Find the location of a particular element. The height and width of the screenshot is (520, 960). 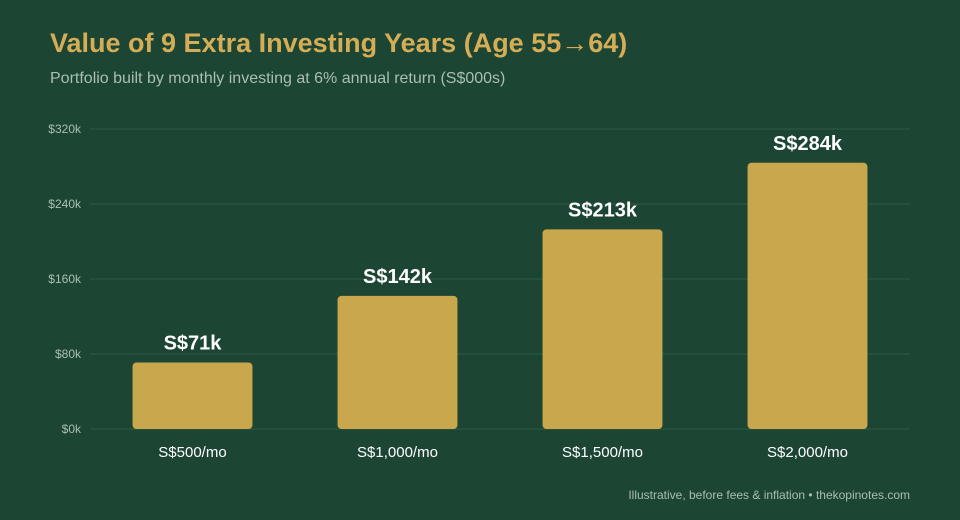

y-tick-label: $160k is located at coordinates (65, 279).